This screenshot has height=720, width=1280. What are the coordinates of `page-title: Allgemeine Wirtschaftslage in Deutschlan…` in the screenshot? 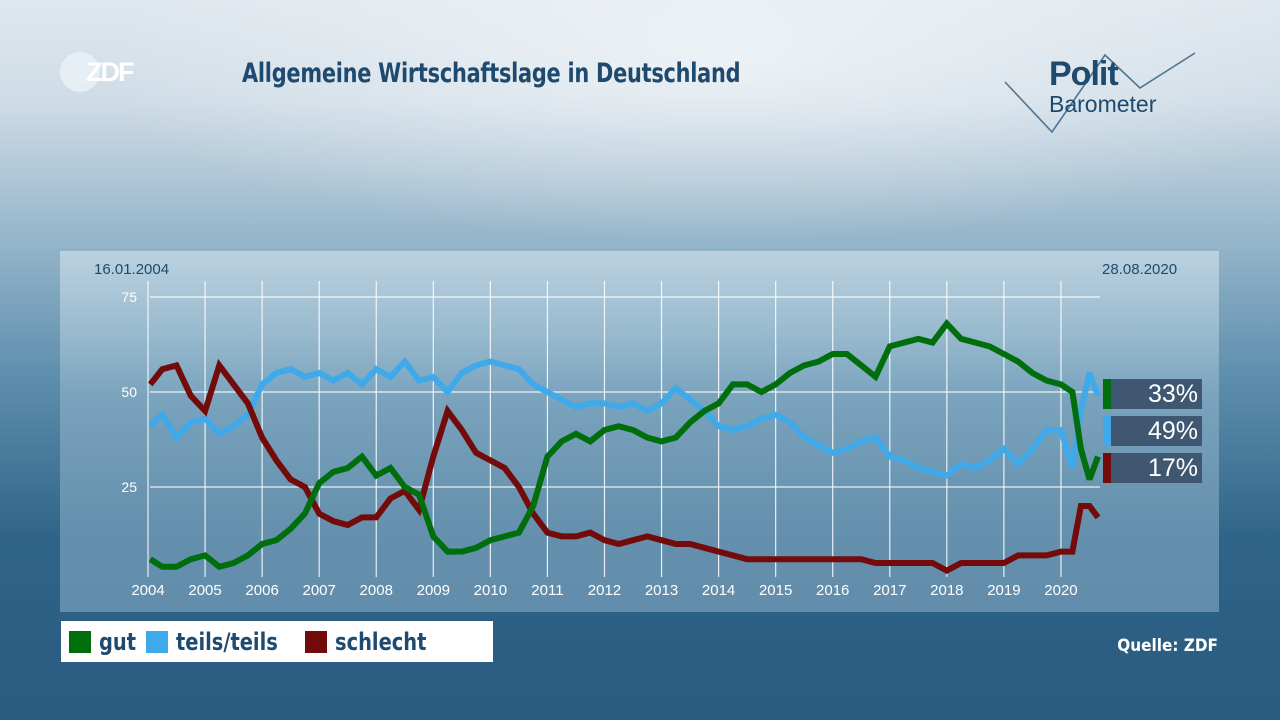 It's located at (491, 73).